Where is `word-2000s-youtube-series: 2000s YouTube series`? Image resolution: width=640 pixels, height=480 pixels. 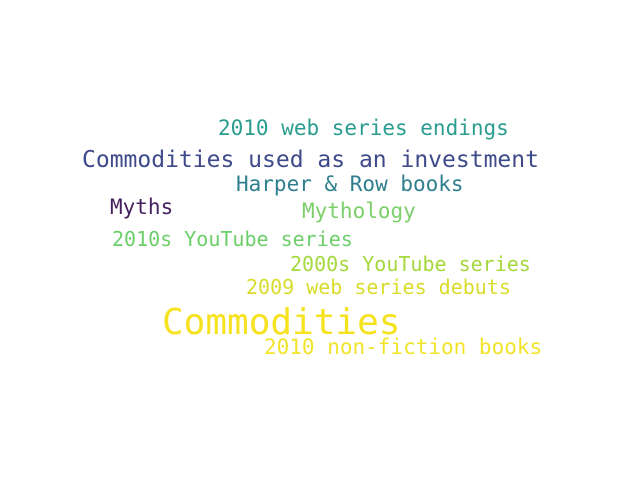 word-2000s-youtube-series: 2000s YouTube series is located at coordinates (410, 264).